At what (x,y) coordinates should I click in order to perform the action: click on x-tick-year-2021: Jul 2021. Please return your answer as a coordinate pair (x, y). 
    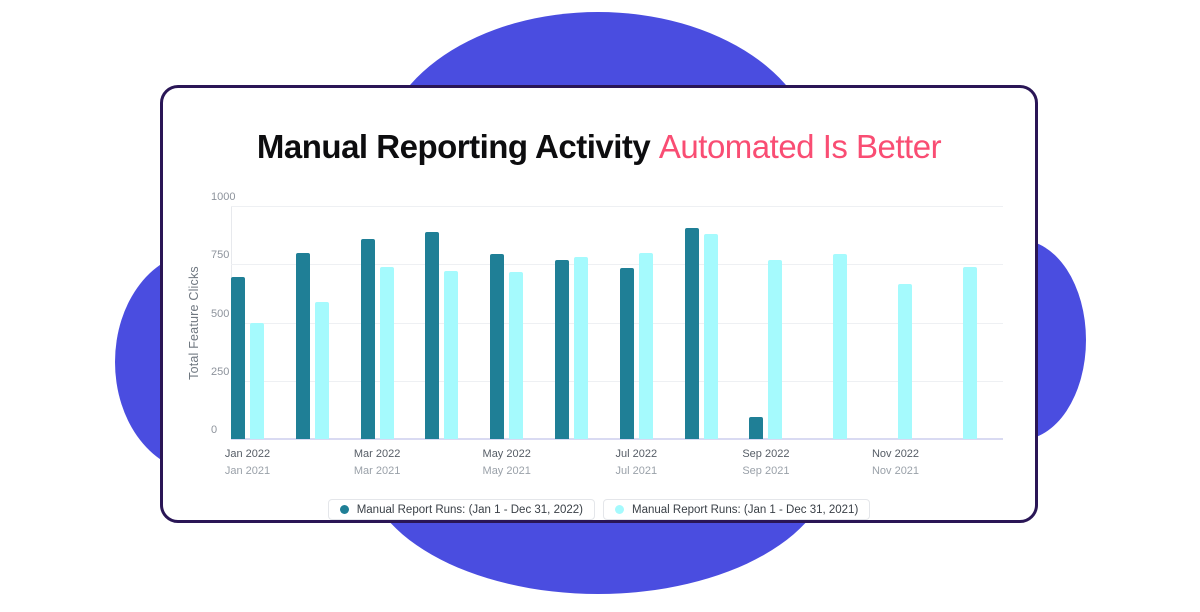
    Looking at the image, I should click on (636, 471).